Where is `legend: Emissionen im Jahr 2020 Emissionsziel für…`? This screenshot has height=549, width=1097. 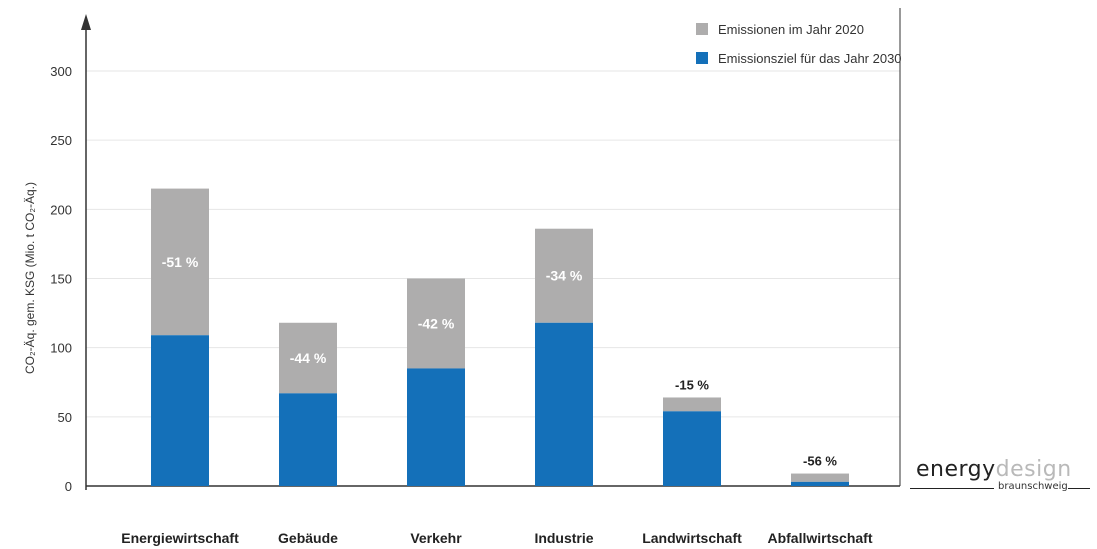
legend: Emissionen im Jahr 2020 Emissionsziel für… is located at coordinates (799, 44).